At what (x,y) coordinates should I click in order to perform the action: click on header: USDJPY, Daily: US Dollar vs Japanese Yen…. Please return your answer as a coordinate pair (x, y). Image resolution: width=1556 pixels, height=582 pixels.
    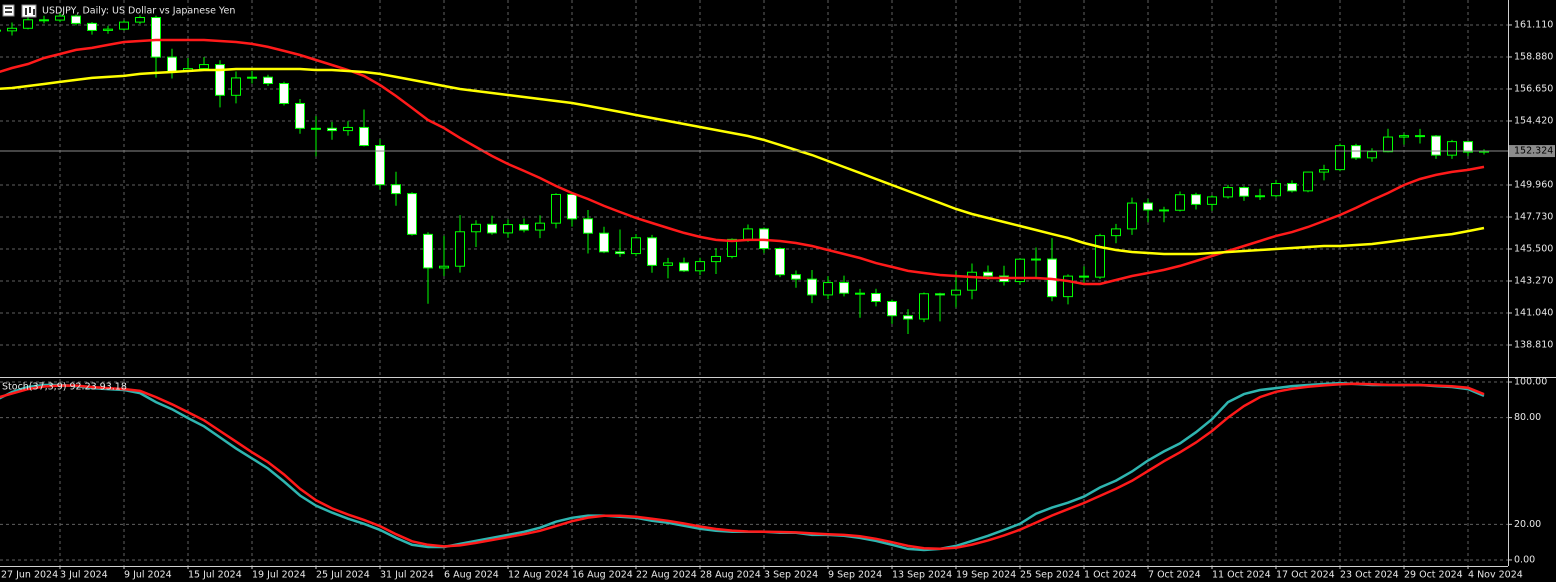
    Looking at the image, I should click on (118, 198).